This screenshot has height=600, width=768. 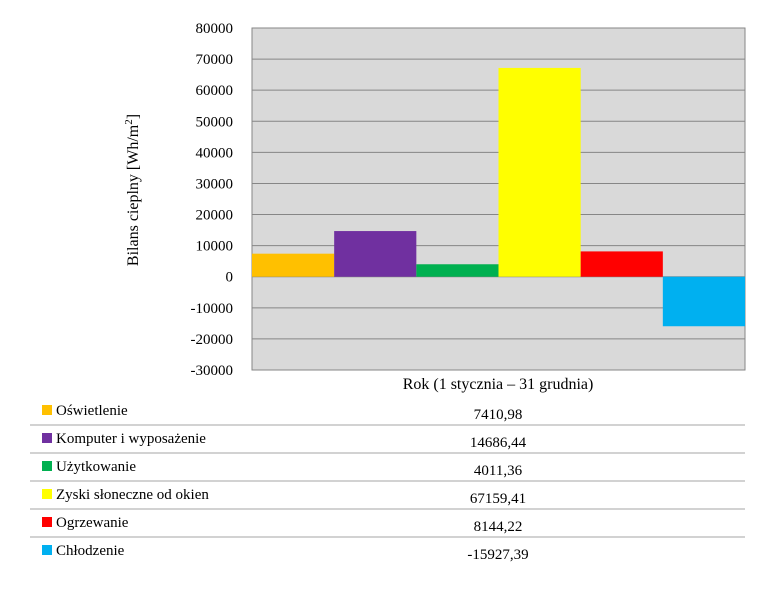 What do you see at coordinates (131, 439) in the screenshot?
I see `legend-label: Komputer i wyposażenie` at bounding box center [131, 439].